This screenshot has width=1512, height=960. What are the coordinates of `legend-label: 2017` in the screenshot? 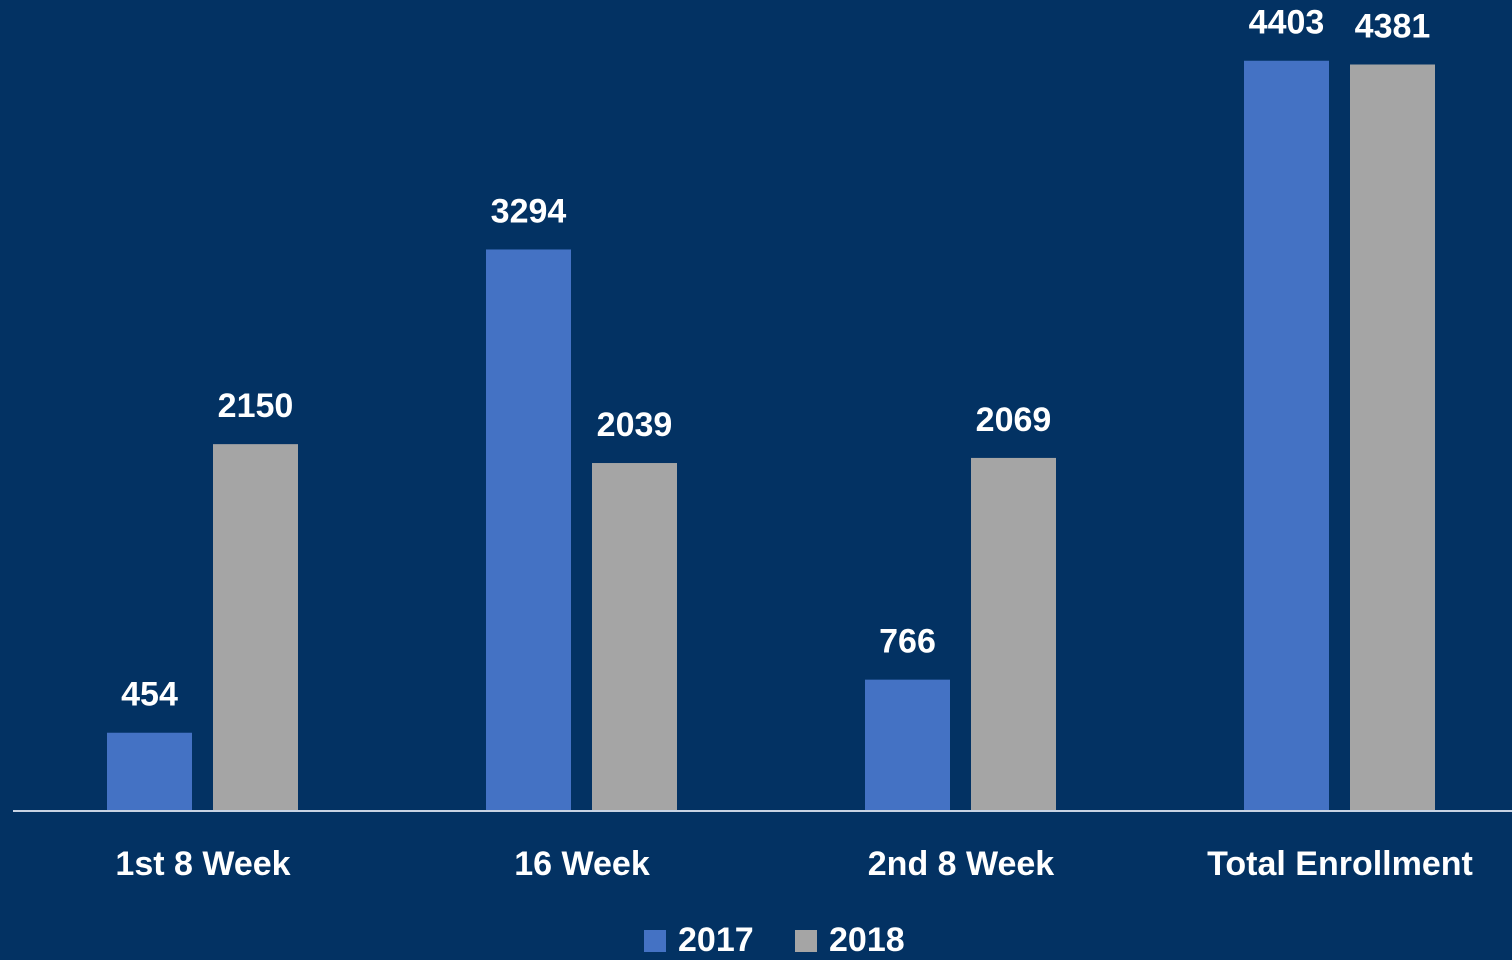 It's located at (716, 940).